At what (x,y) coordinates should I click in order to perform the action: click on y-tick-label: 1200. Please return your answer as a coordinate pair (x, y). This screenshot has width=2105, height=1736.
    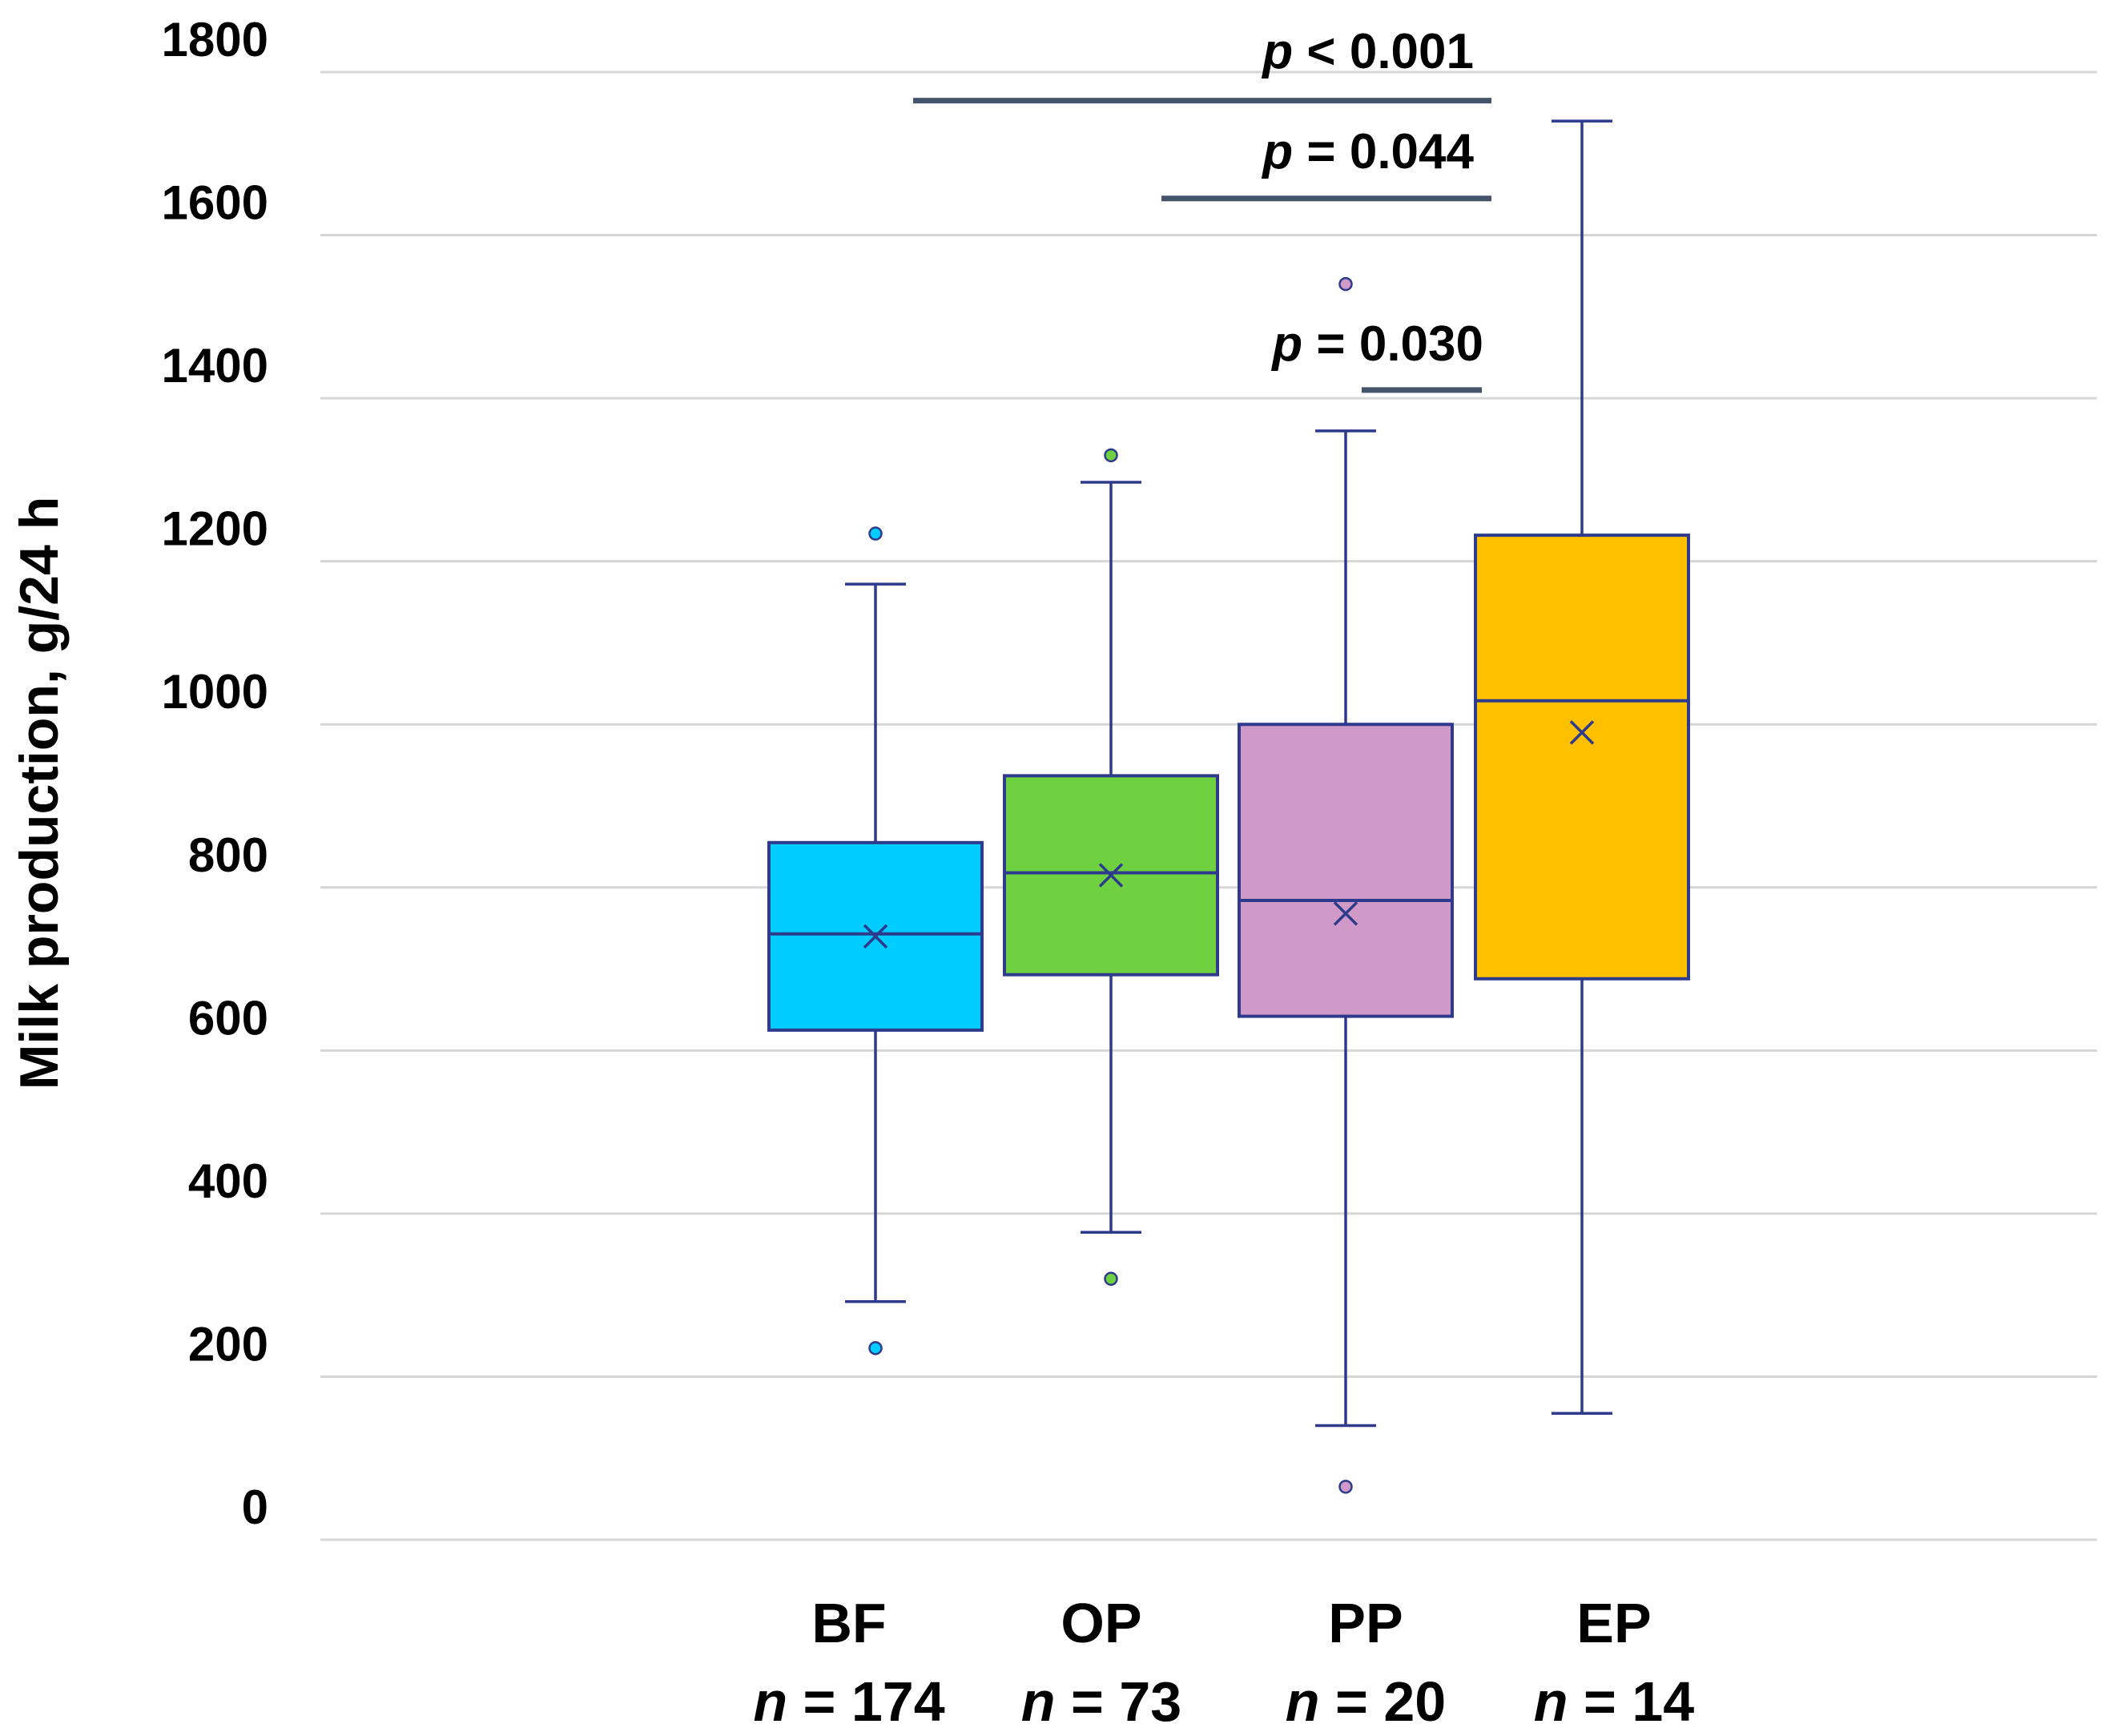
    Looking at the image, I should click on (215, 529).